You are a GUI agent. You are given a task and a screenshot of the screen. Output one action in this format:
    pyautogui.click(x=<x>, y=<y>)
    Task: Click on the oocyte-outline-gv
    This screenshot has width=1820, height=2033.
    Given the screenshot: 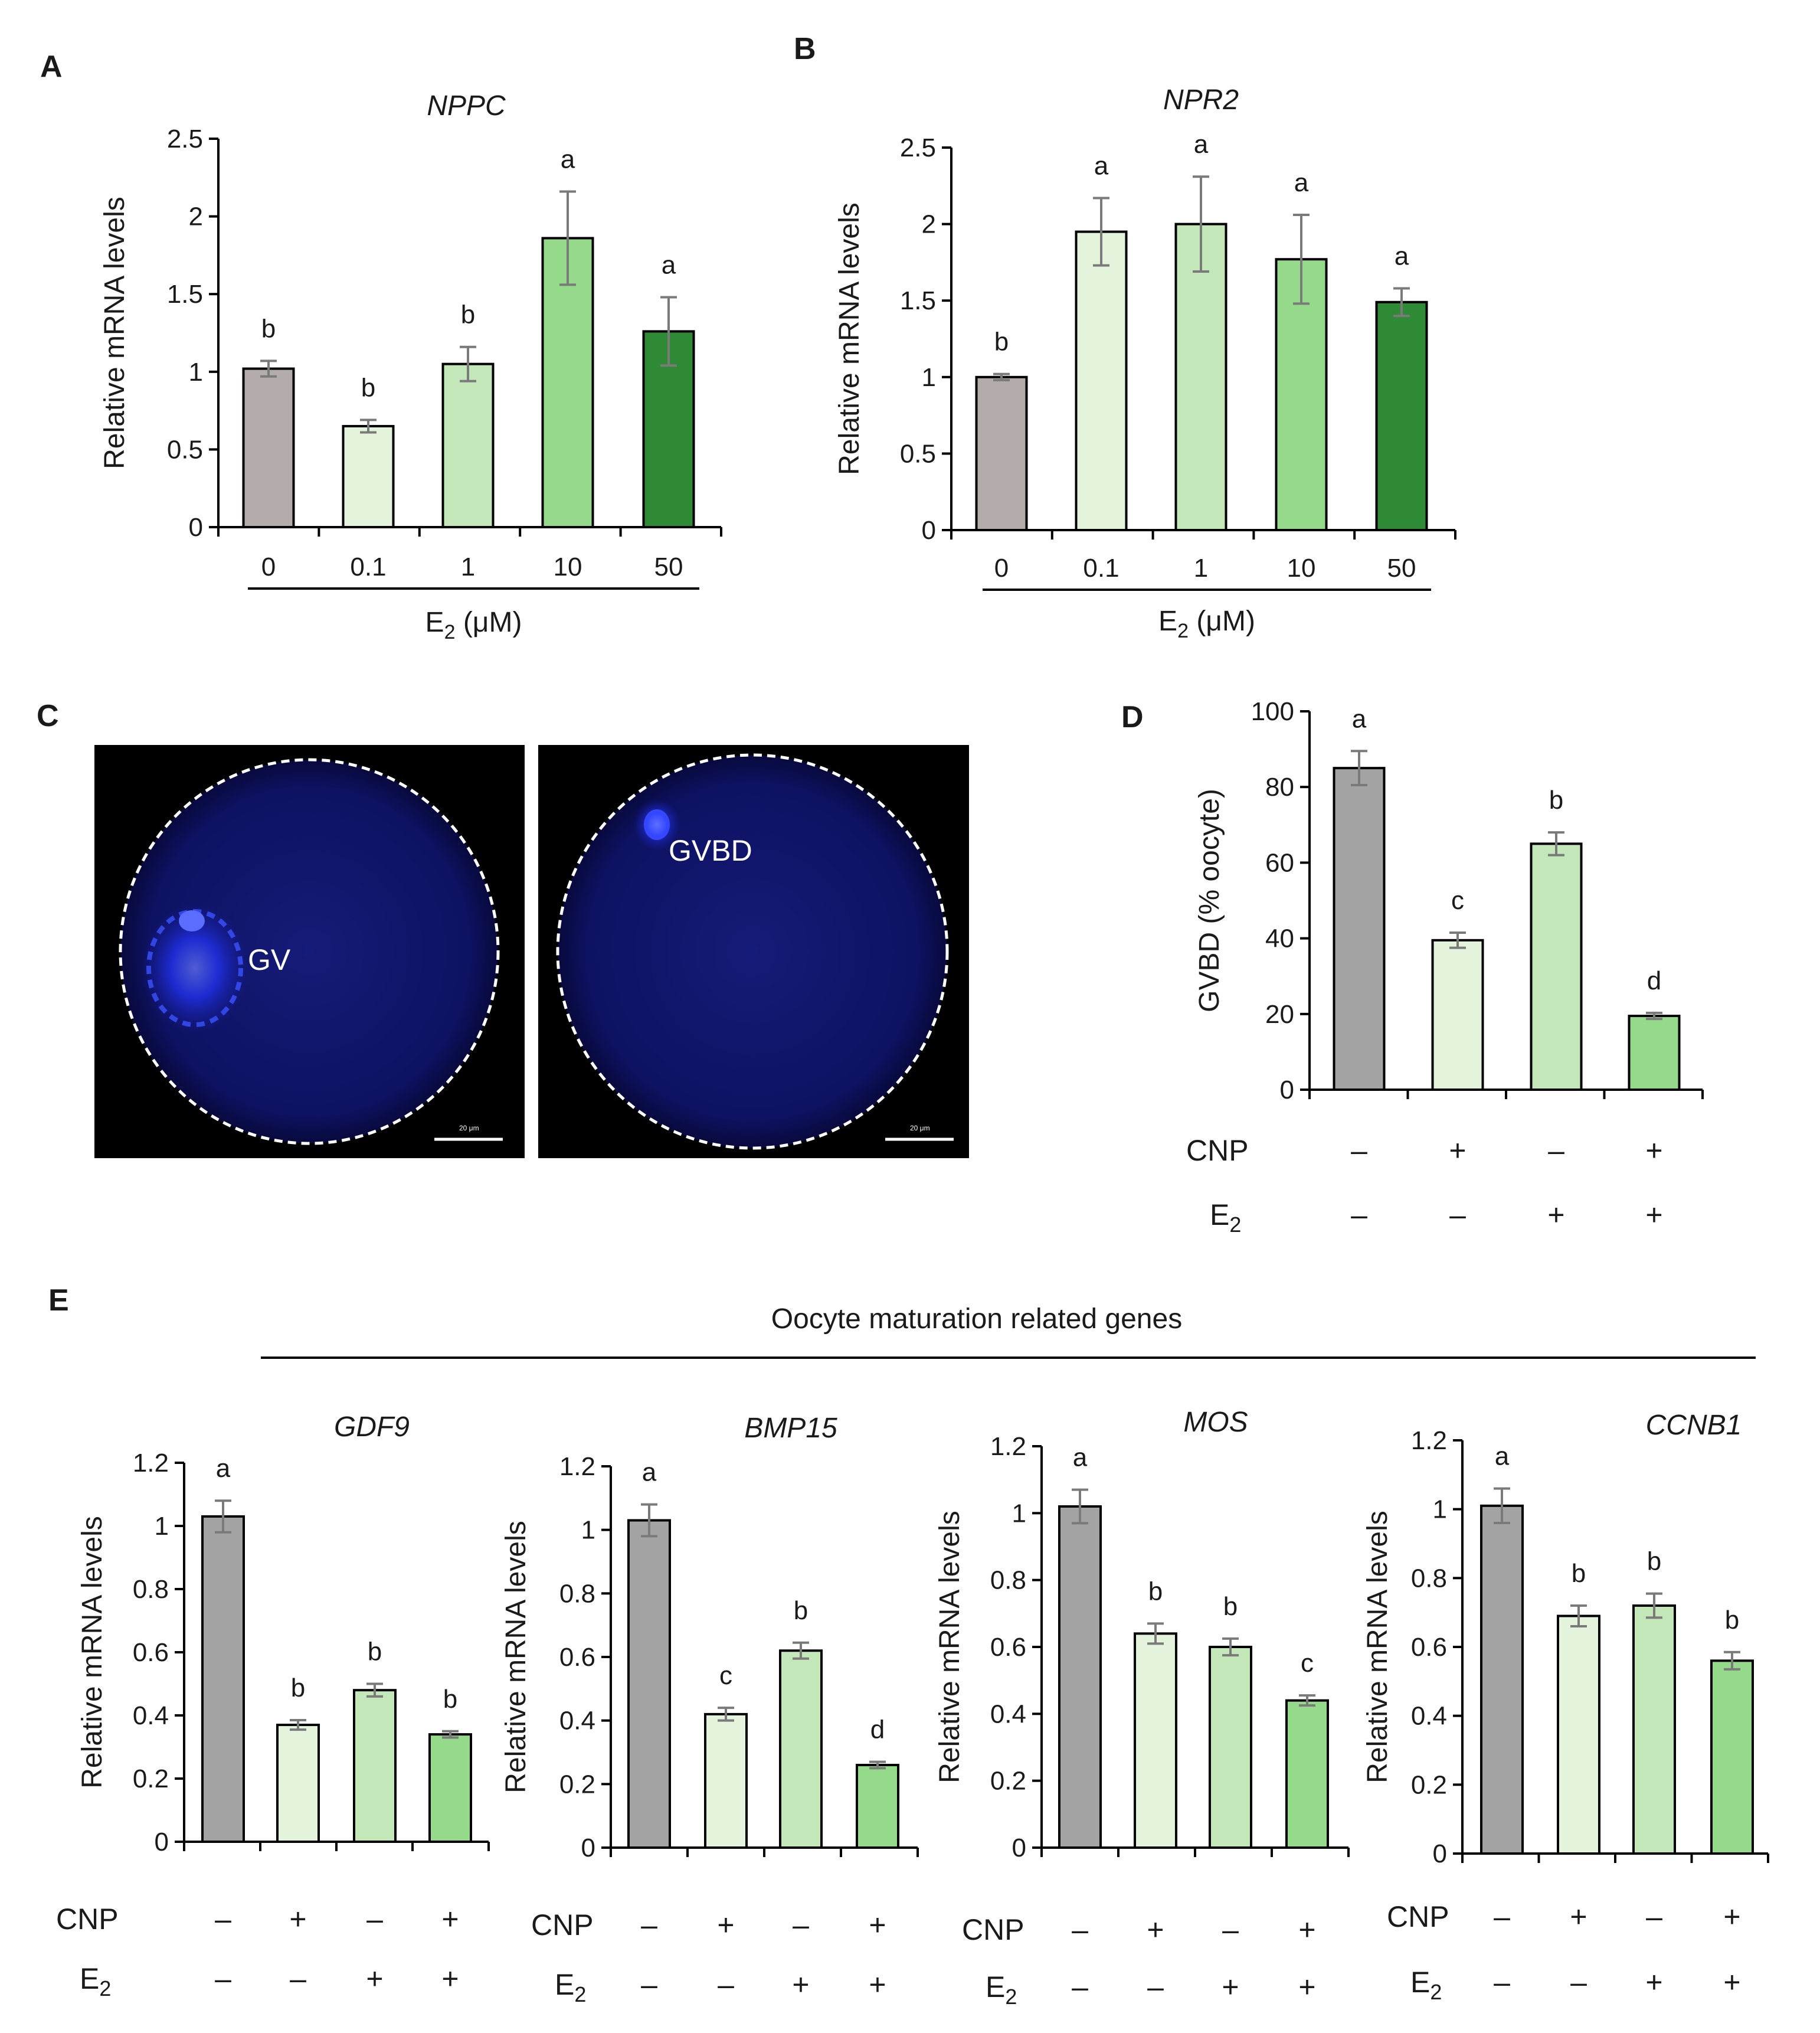 What is the action you would take?
    pyautogui.click(x=309, y=951)
    